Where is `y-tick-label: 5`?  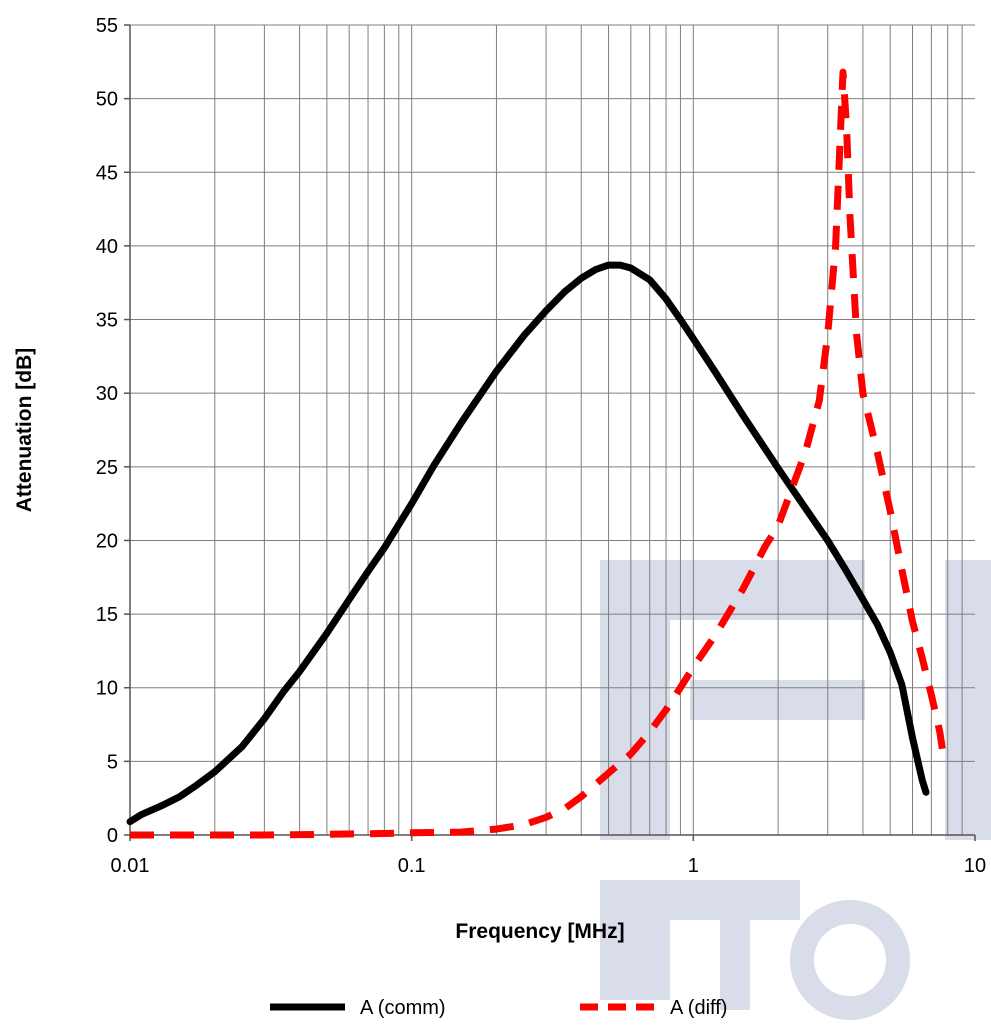 y-tick-label: 5 is located at coordinates (112, 762).